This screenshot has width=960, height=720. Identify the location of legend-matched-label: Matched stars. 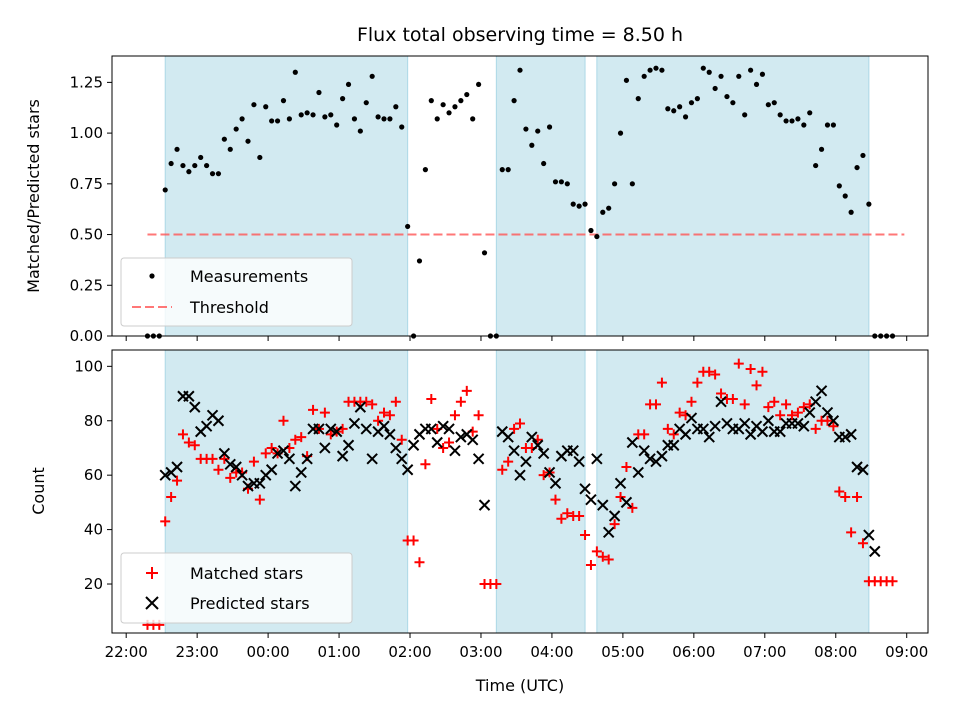
(246, 573).